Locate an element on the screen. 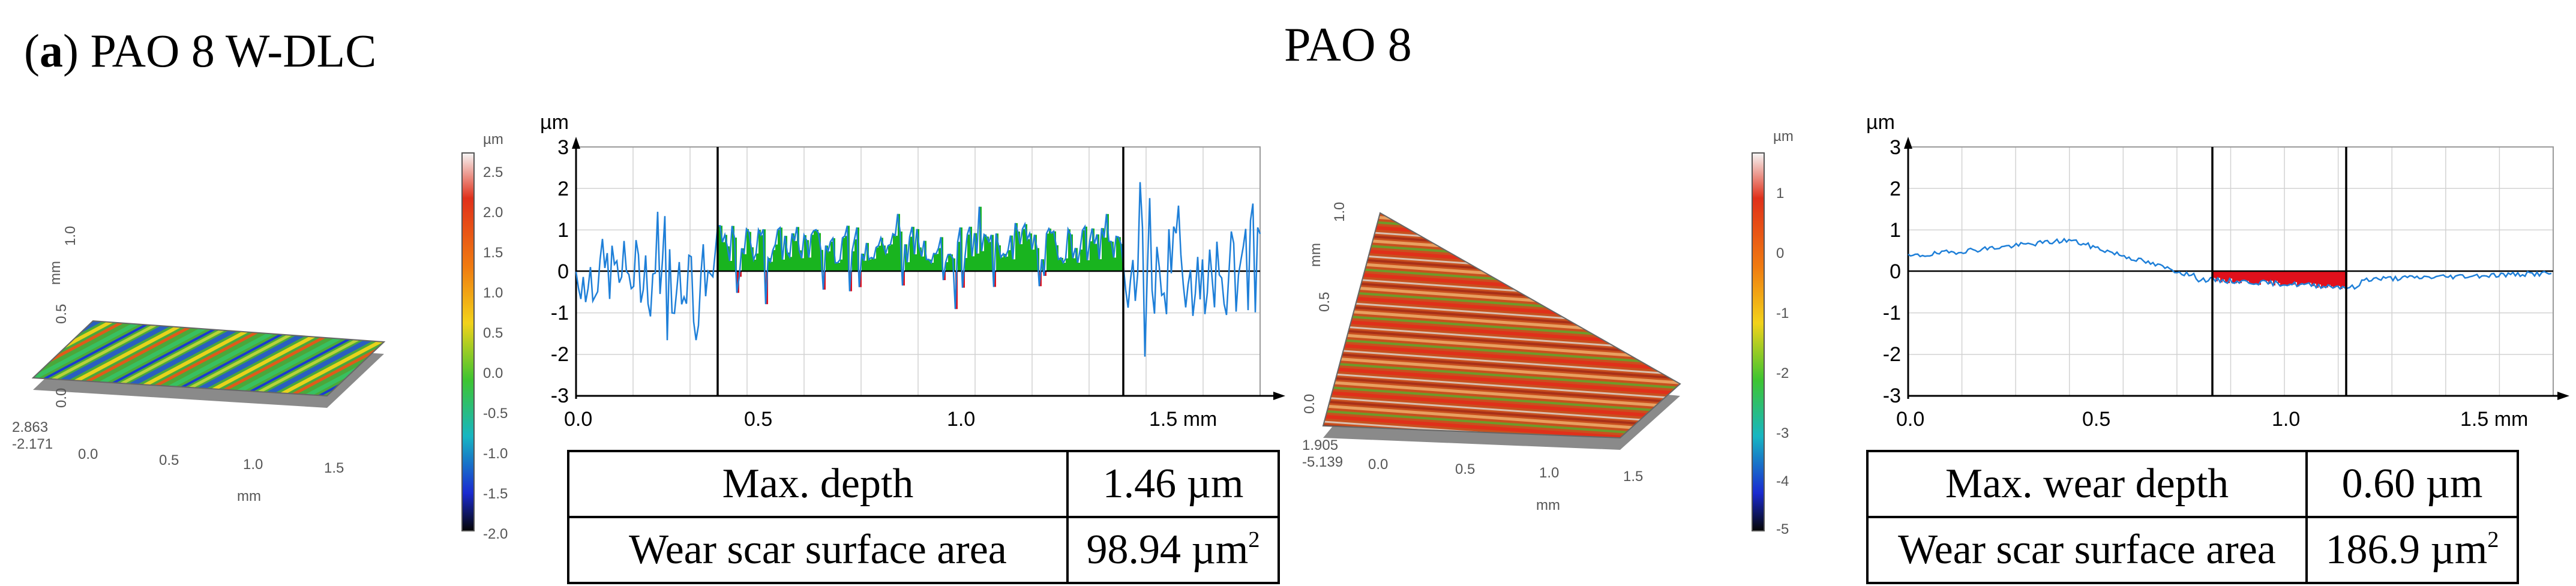 The width and height of the screenshot is (2576, 586). y-axis-label: mm is located at coordinates (1316, 255).